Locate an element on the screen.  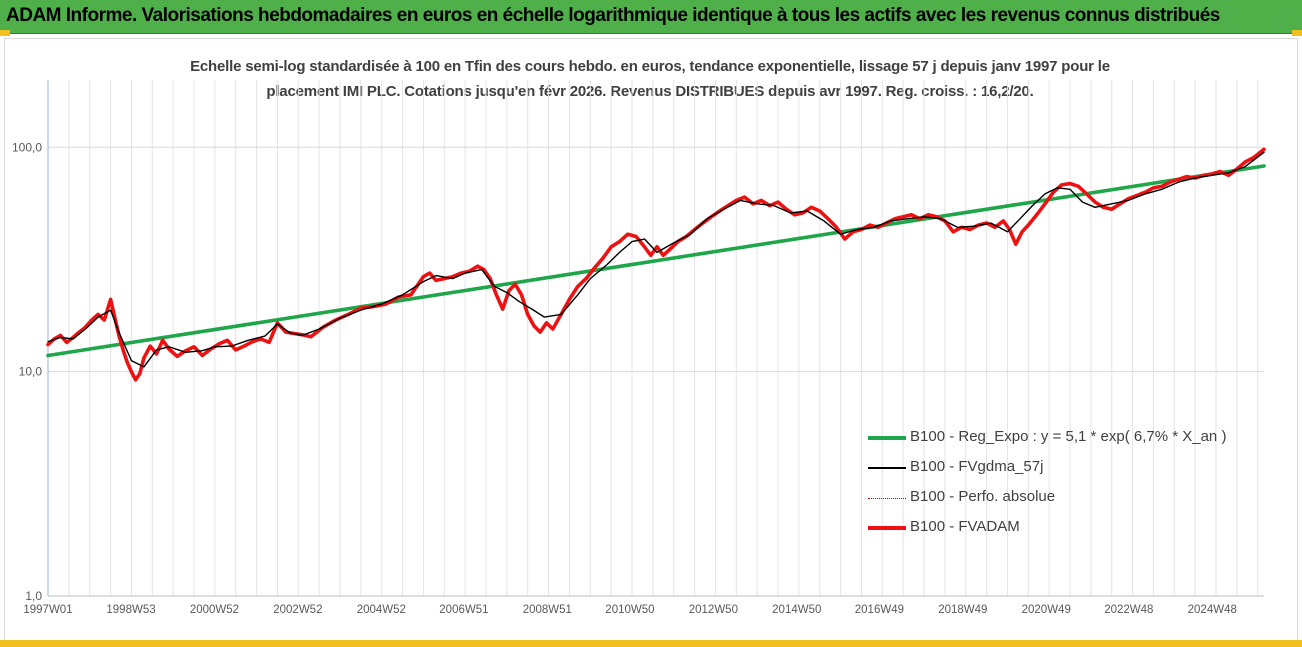
legend-label-fvadam: B100 - FVADAM is located at coordinates (965, 526).